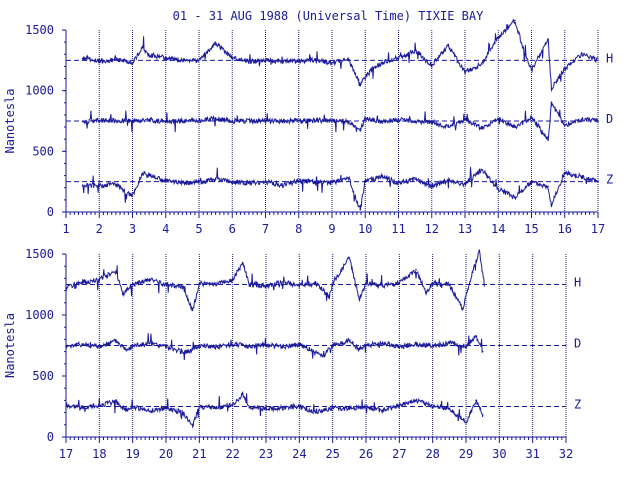 Image resolution: width=640 pixels, height=485 pixels. What do you see at coordinates (10, 345) in the screenshot?
I see `y-axis-label: Nanotesla` at bounding box center [10, 345].